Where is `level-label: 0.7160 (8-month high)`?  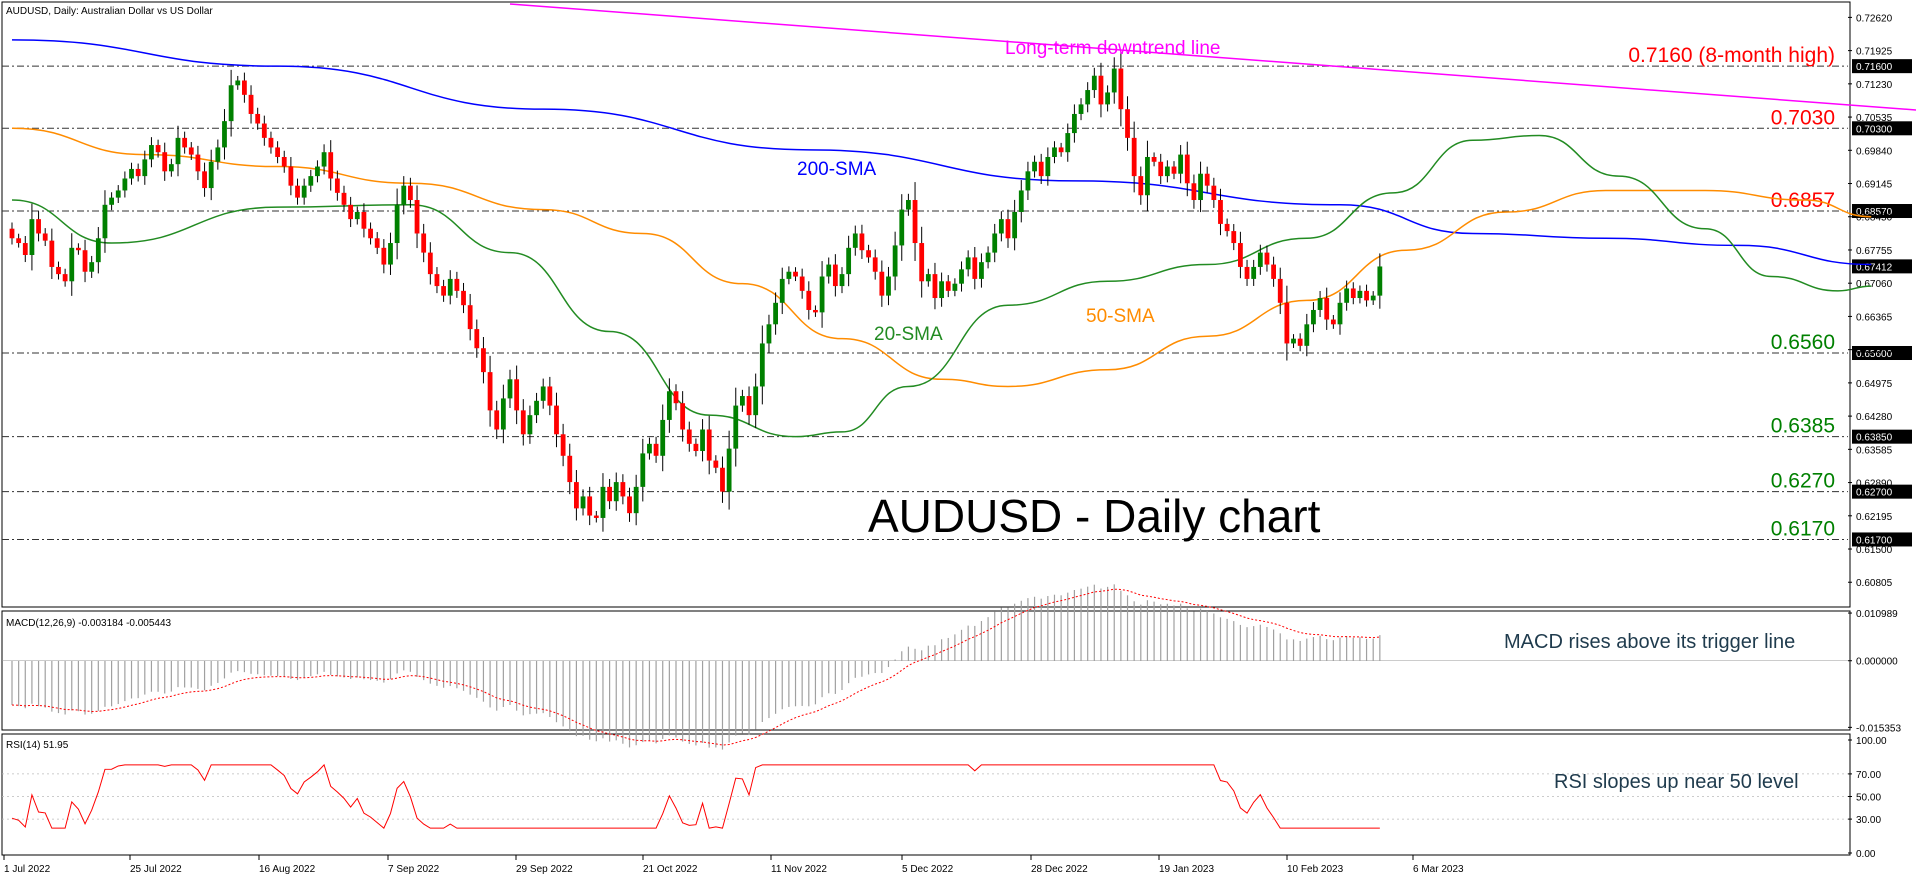
level-label: 0.7160 (8-month high) is located at coordinates (1731, 55).